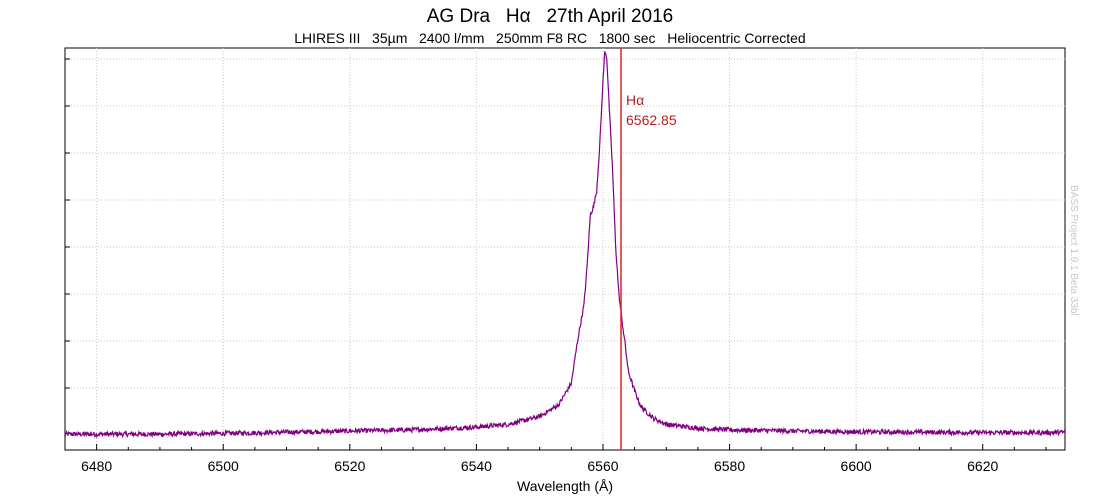 The image size is (1100, 500). I want to click on h-alpha-marker-value: 6562.85, so click(651, 120).